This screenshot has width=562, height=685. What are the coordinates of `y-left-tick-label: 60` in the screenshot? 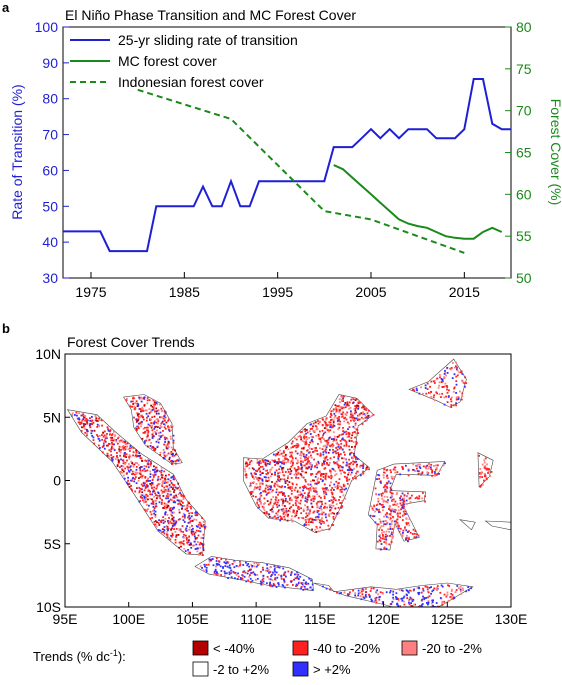 It's located at (50, 170).